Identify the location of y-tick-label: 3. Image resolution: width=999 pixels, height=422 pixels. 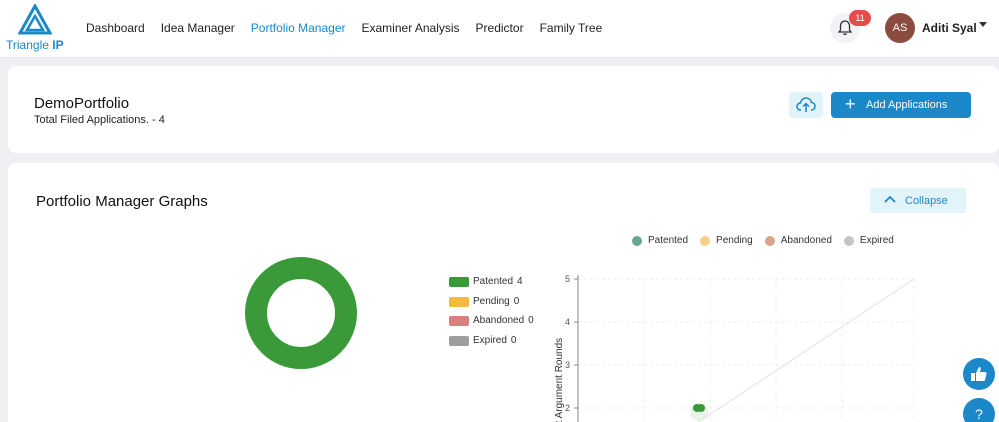
(567, 365).